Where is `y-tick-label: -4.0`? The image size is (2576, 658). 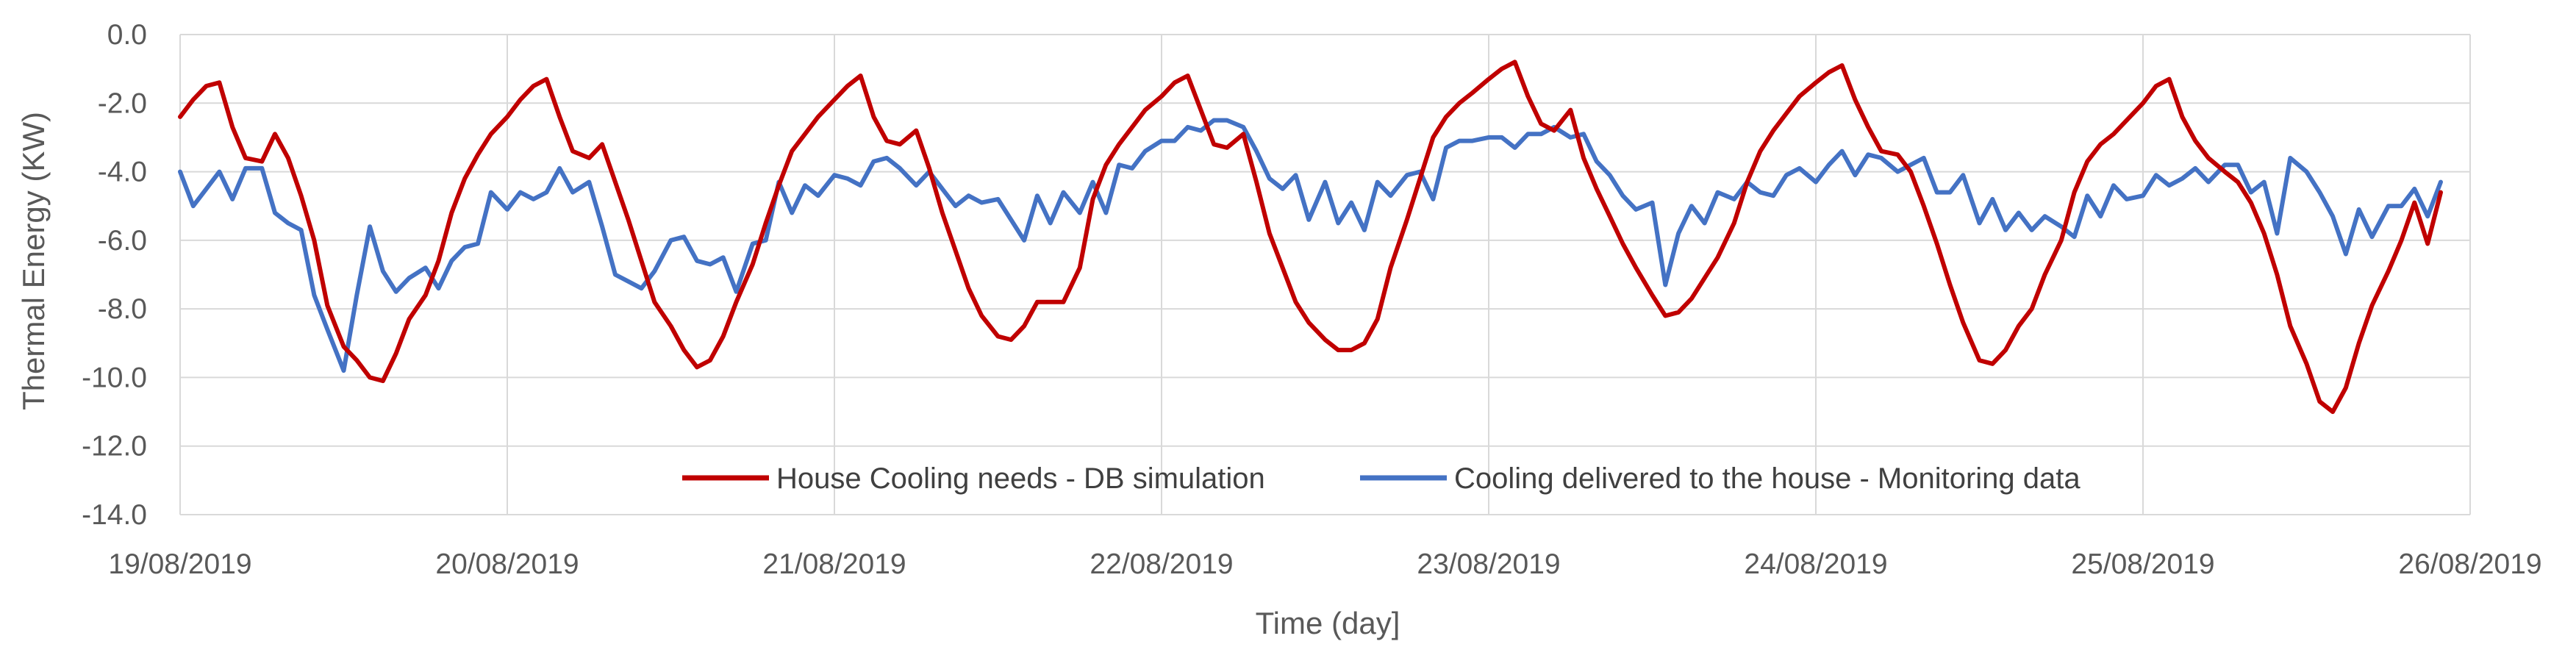 y-tick-label: -4.0 is located at coordinates (122, 172).